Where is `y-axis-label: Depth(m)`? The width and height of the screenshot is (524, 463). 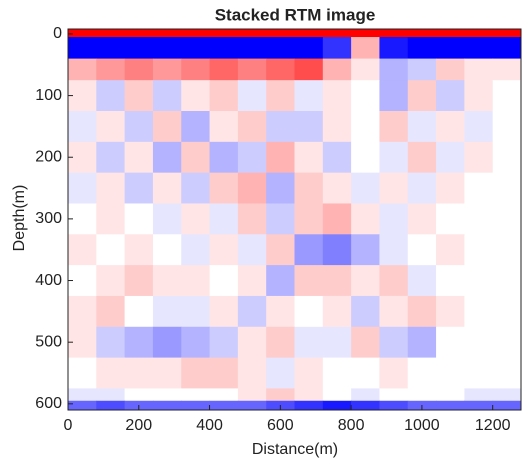
y-axis-label: Depth(m) is located at coordinates (19, 218).